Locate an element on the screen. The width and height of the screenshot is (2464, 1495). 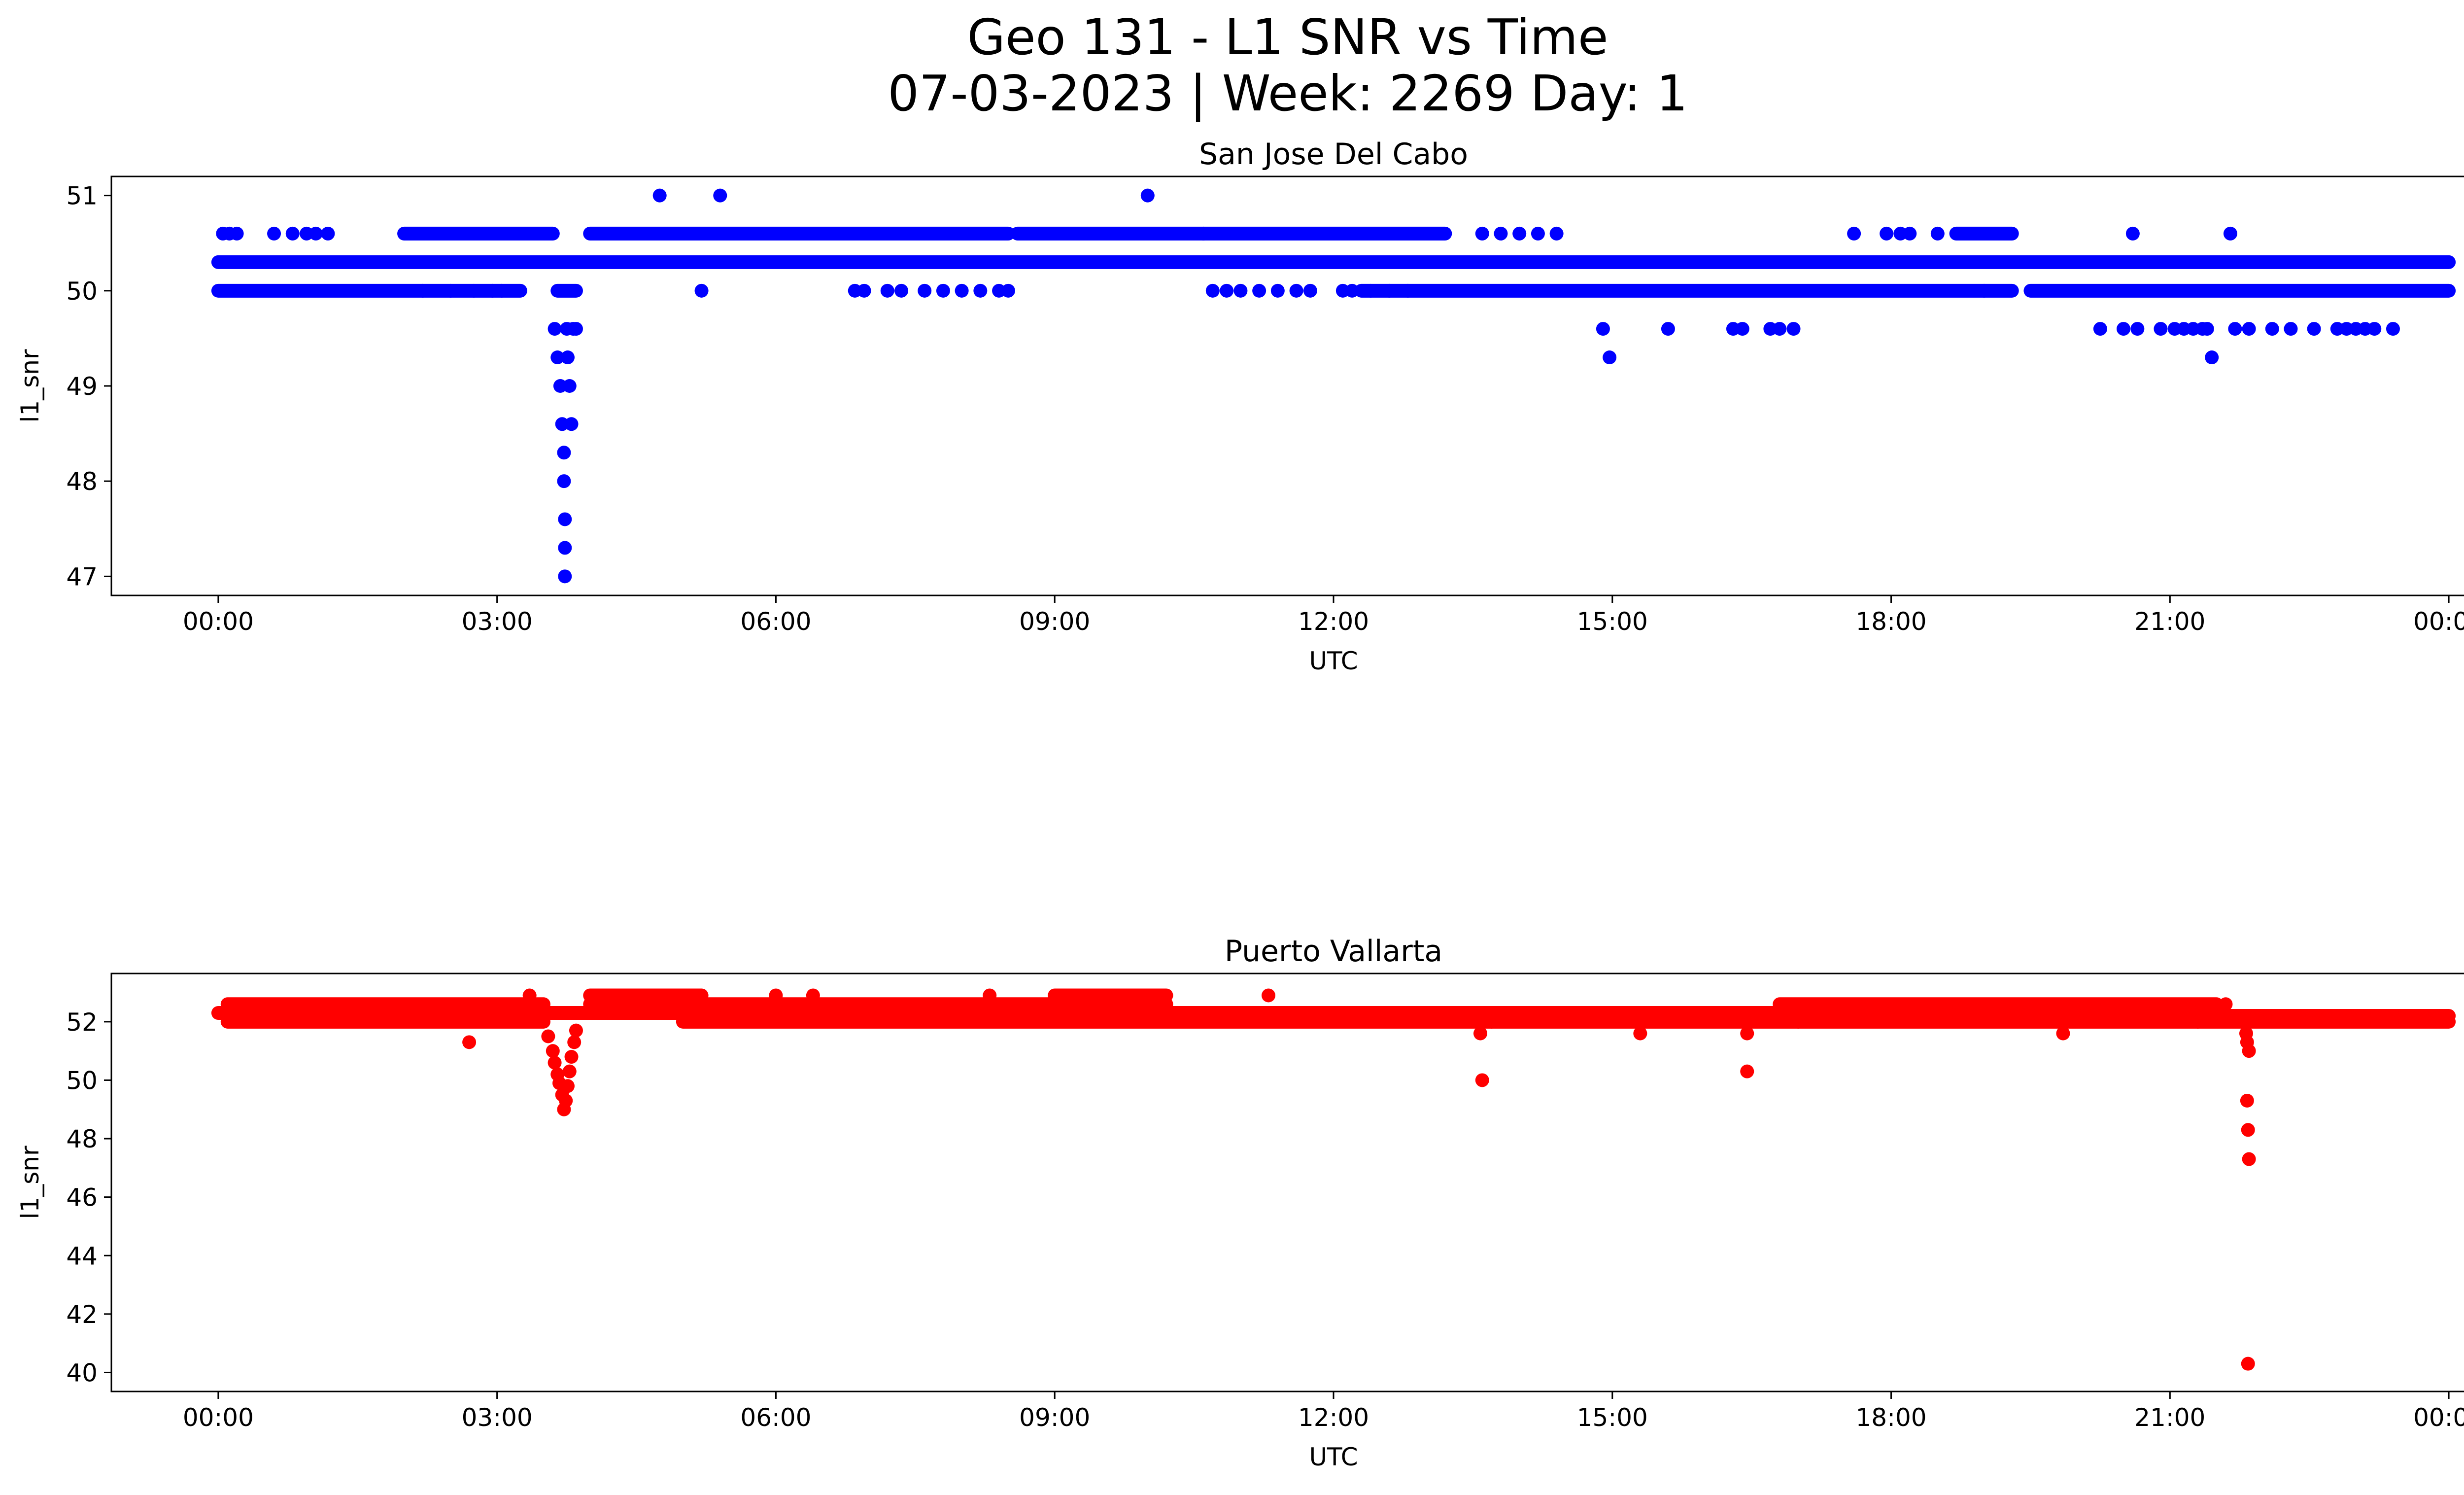
chart-sjdc-xtick-label: 18:00 is located at coordinates (1891, 621).